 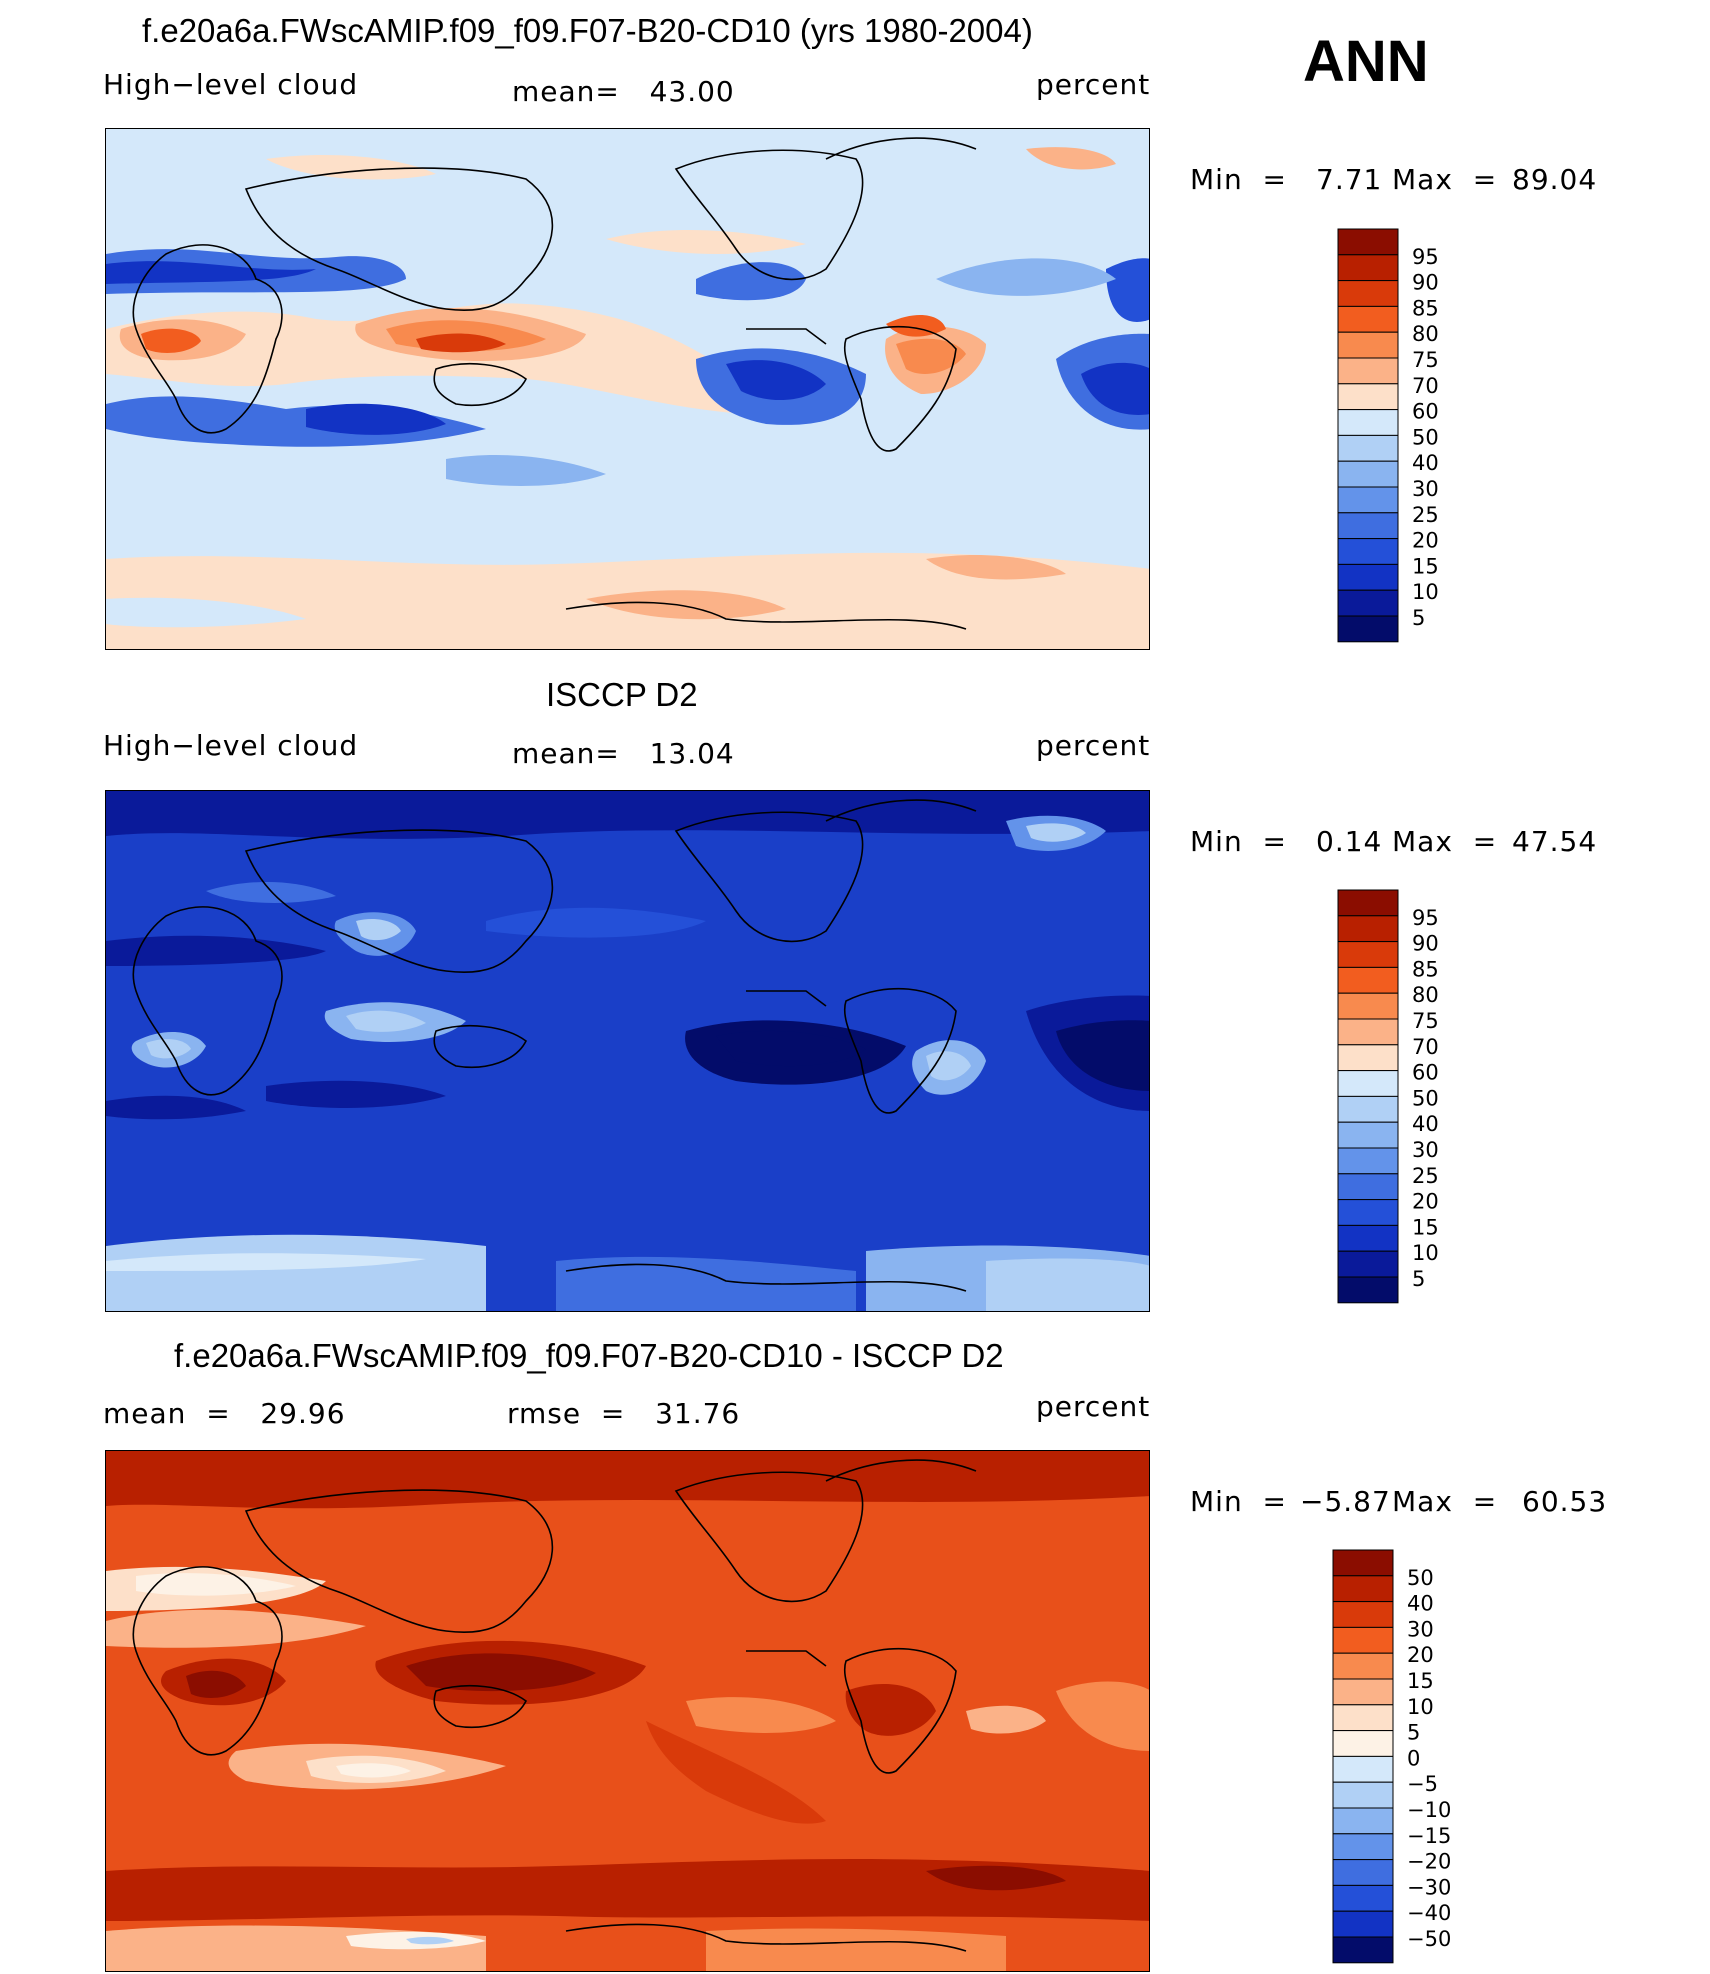 I want to click on panel3-max-value: 60.53, so click(x=1565, y=1501).